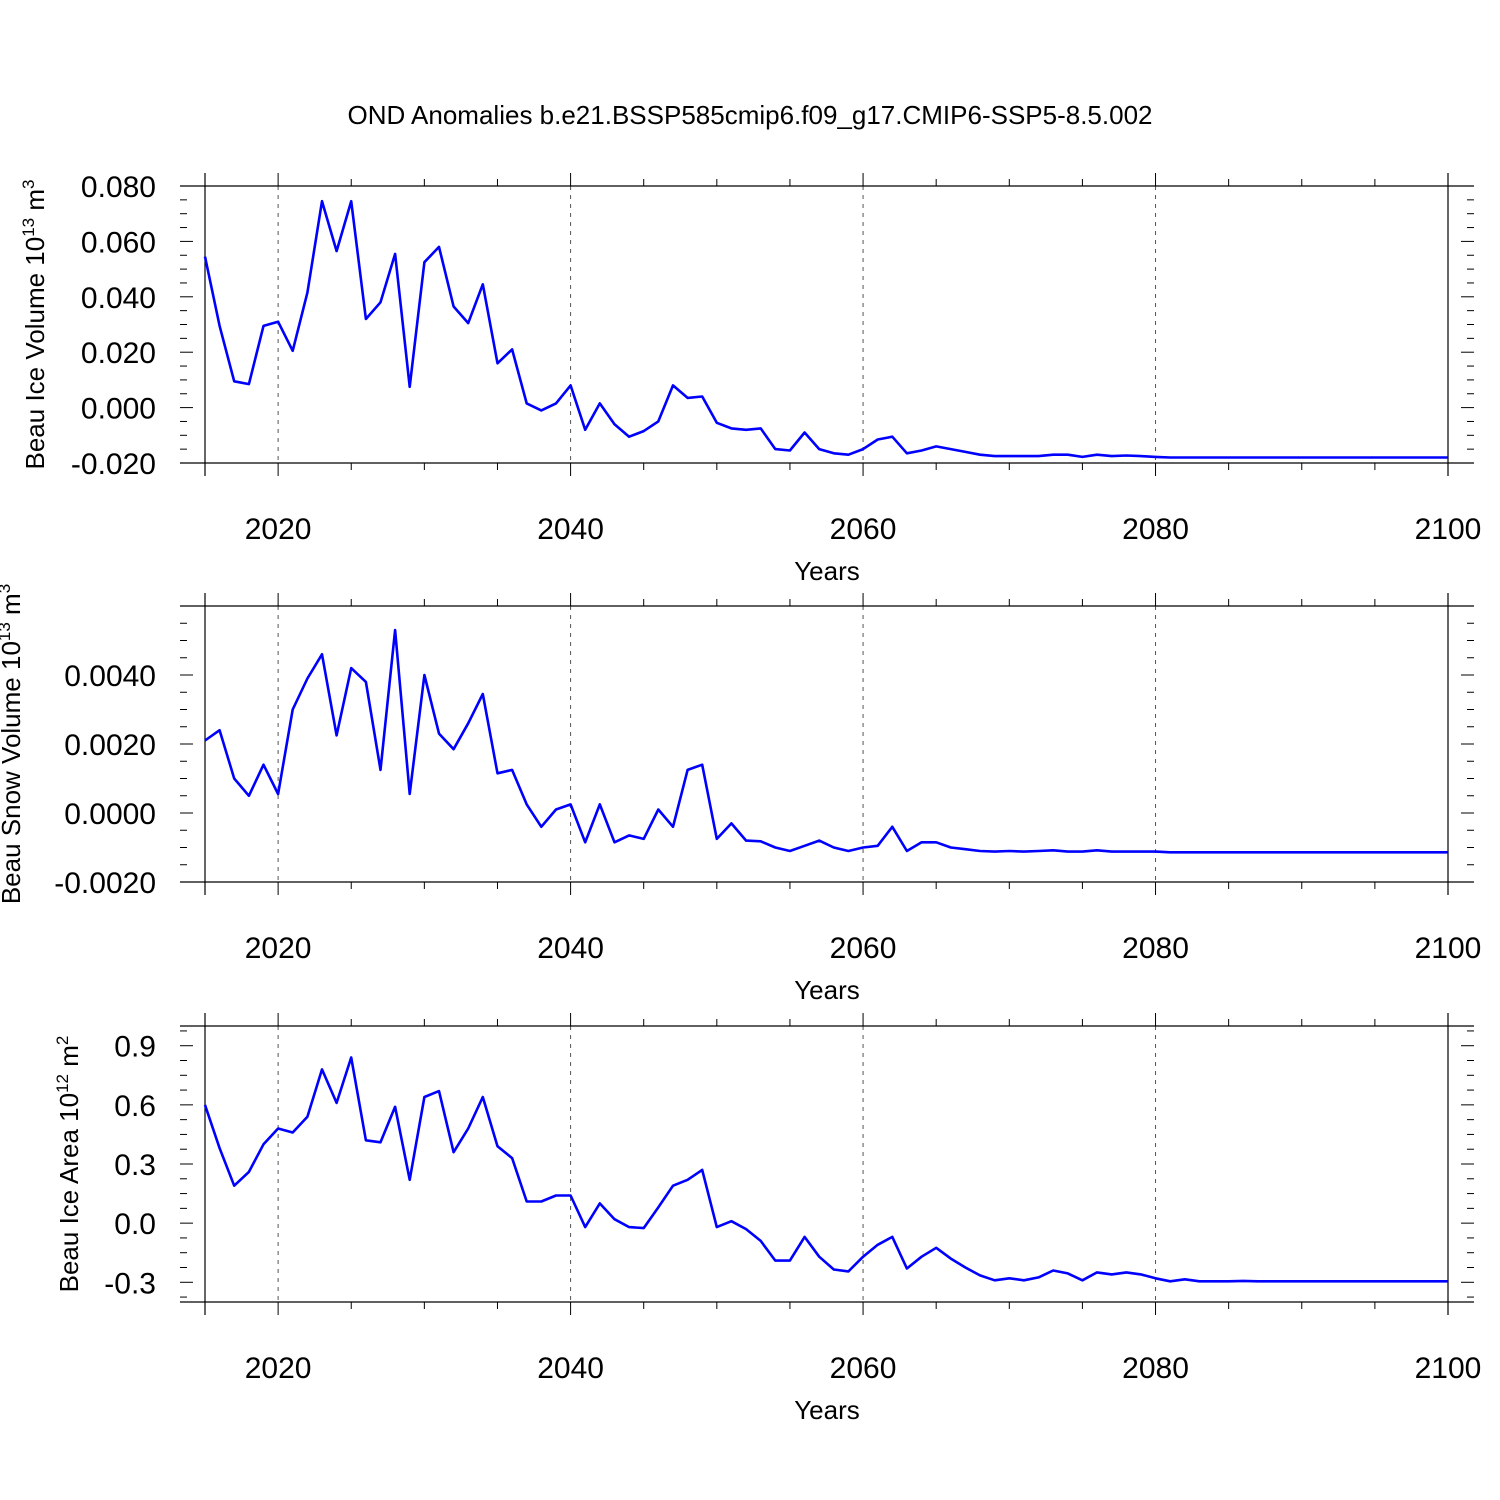 The width and height of the screenshot is (1500, 1500). Describe the element at coordinates (118, 242) in the screenshot. I see `y-tick-label: 0.060` at that location.